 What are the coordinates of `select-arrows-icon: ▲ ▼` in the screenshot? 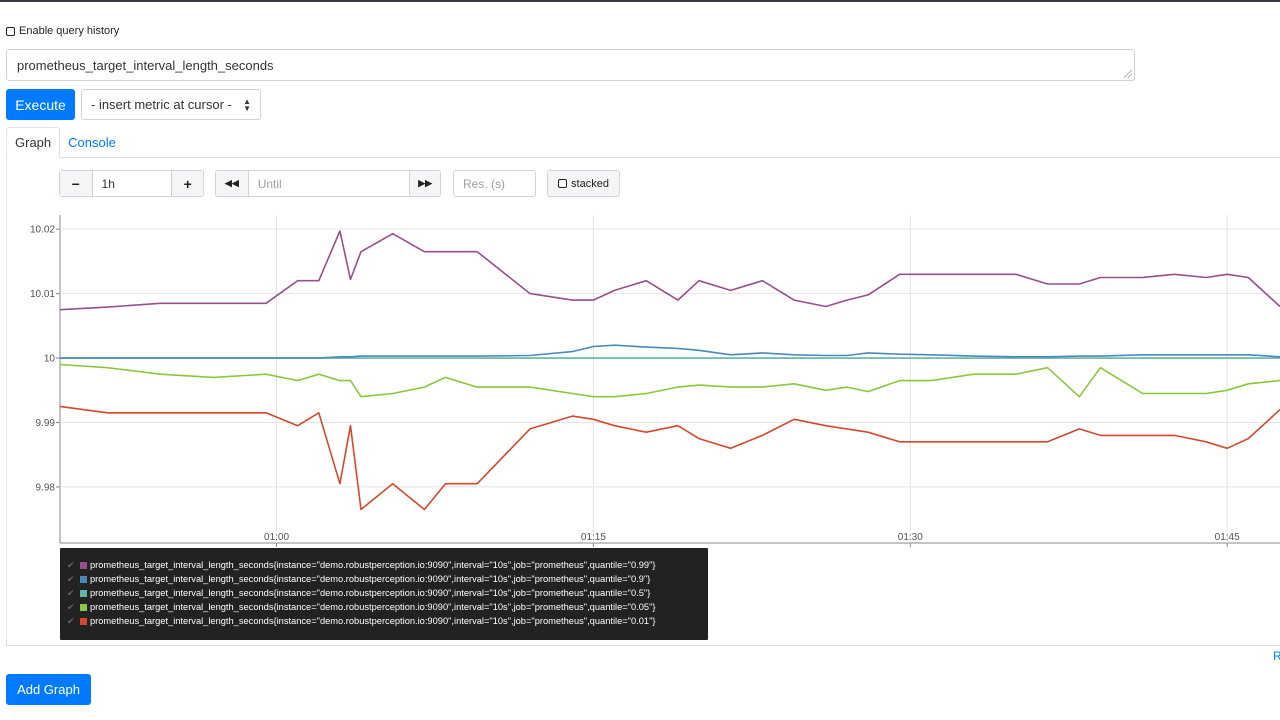 It's located at (247, 105).